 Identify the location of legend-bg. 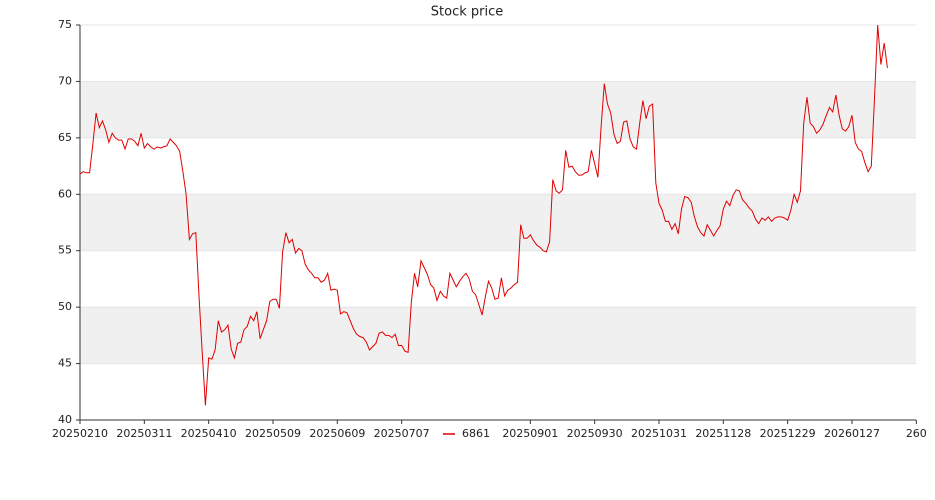
(467, 434).